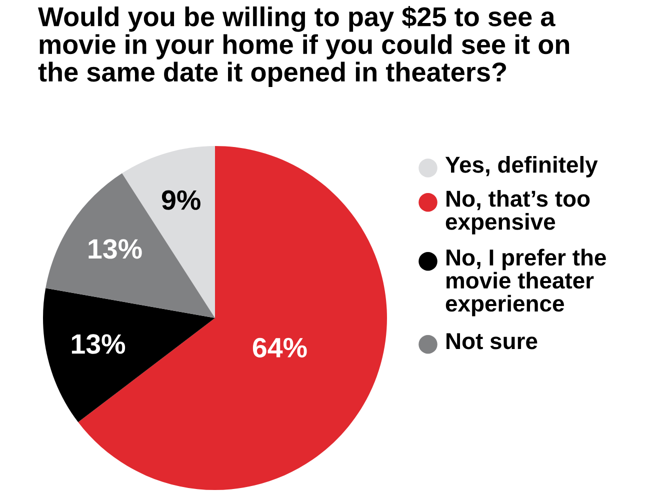 The width and height of the screenshot is (670, 500). Describe the element at coordinates (181, 200) in the screenshot. I see `data-label: 9%` at that location.